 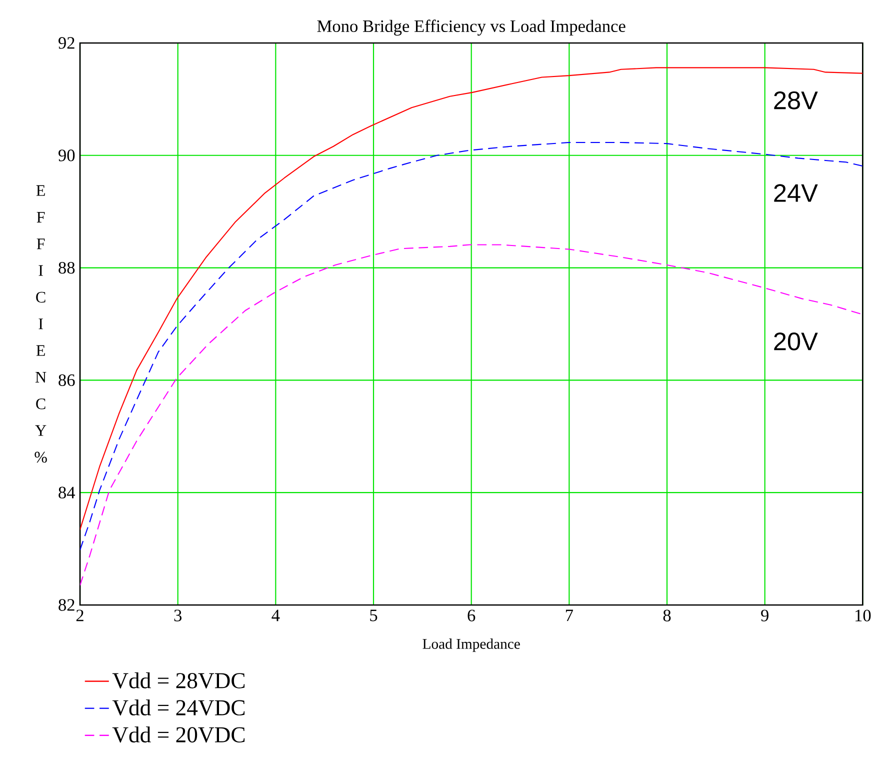 What do you see at coordinates (66, 43) in the screenshot?
I see `y-tick-label: 92` at bounding box center [66, 43].